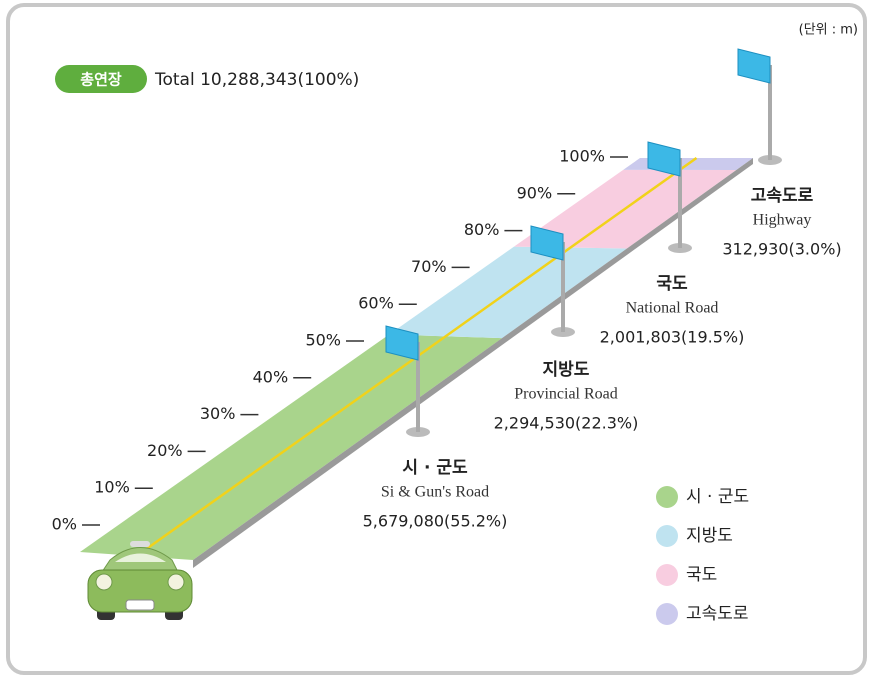 This screenshot has width=871, height=683. What do you see at coordinates (782, 220) in the screenshot?
I see `segment-english: Highway` at bounding box center [782, 220].